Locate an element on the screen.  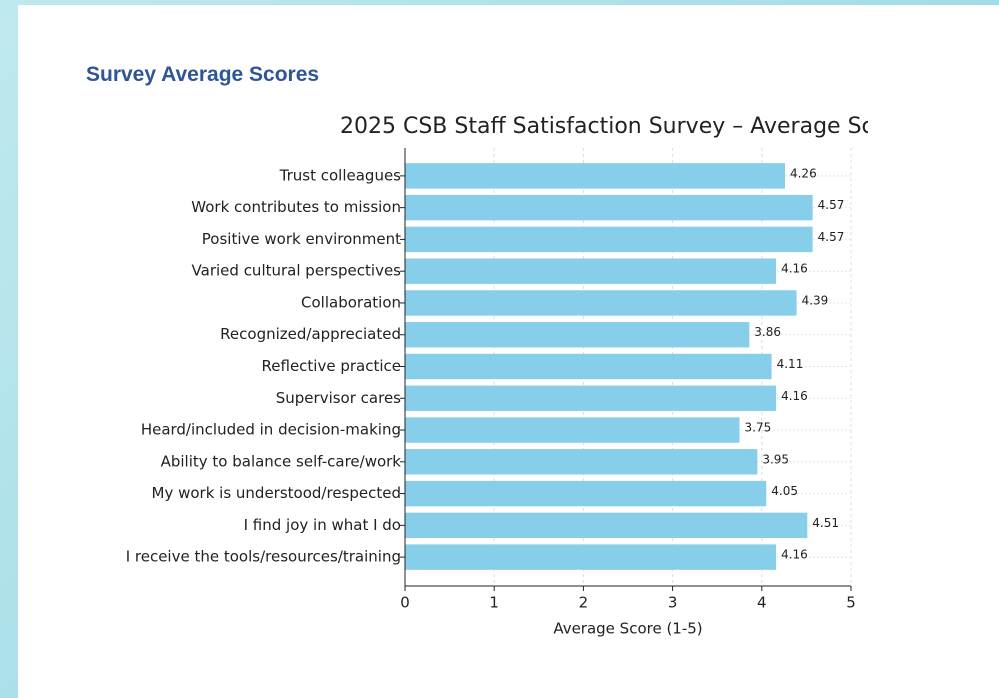
value-label: 4.11 is located at coordinates (790, 364).